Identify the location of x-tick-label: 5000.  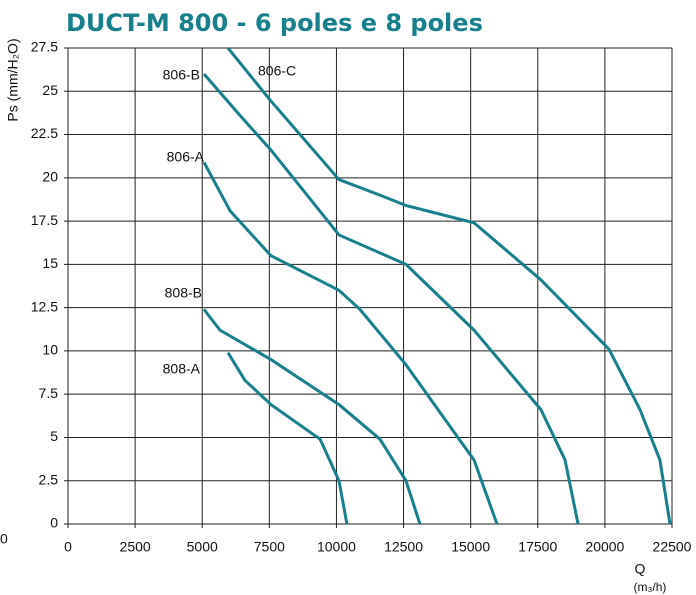
(202, 547).